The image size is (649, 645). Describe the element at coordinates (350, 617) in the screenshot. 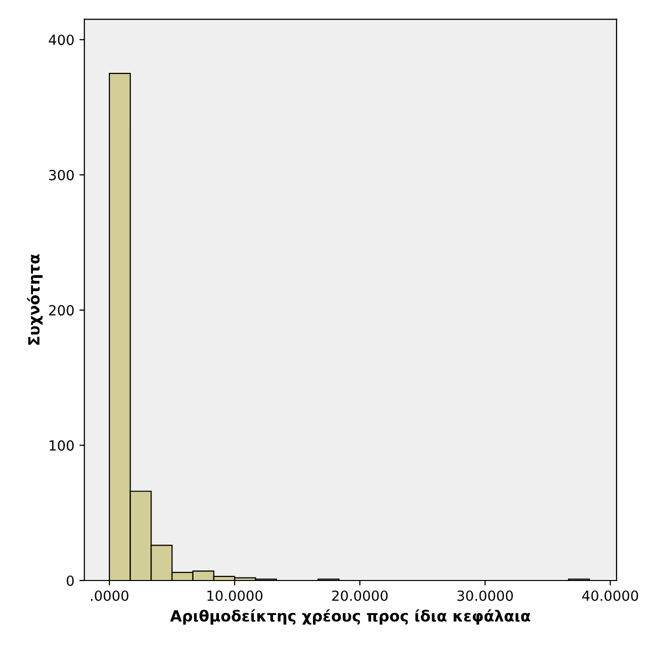

I see `x-axis-title: Αριθμοδείκτης χρέους προς ίδια κεφάλαια` at that location.